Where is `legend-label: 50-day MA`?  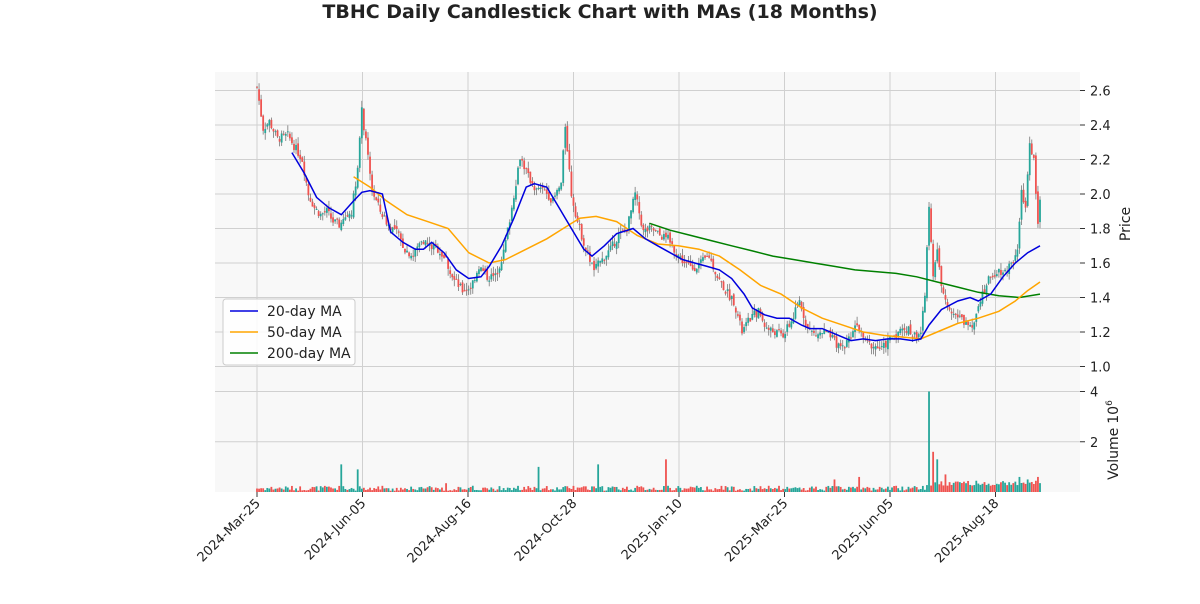
legend-label: 50-day MA is located at coordinates (304, 333).